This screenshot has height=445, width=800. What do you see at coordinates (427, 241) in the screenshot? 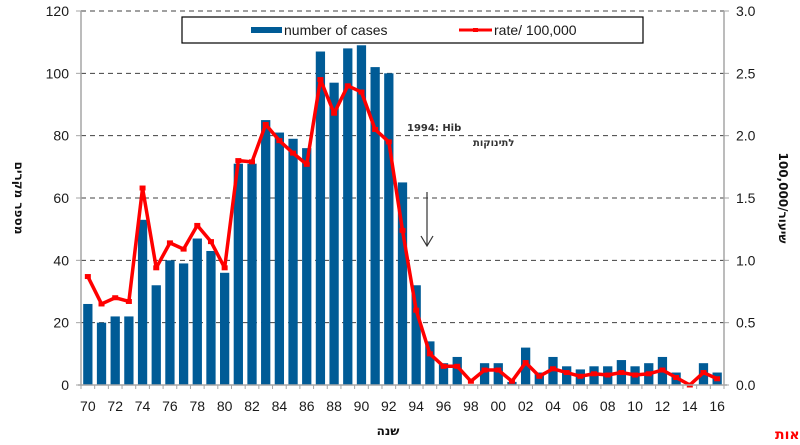
I see `down-arrow-head-icon` at bounding box center [427, 241].